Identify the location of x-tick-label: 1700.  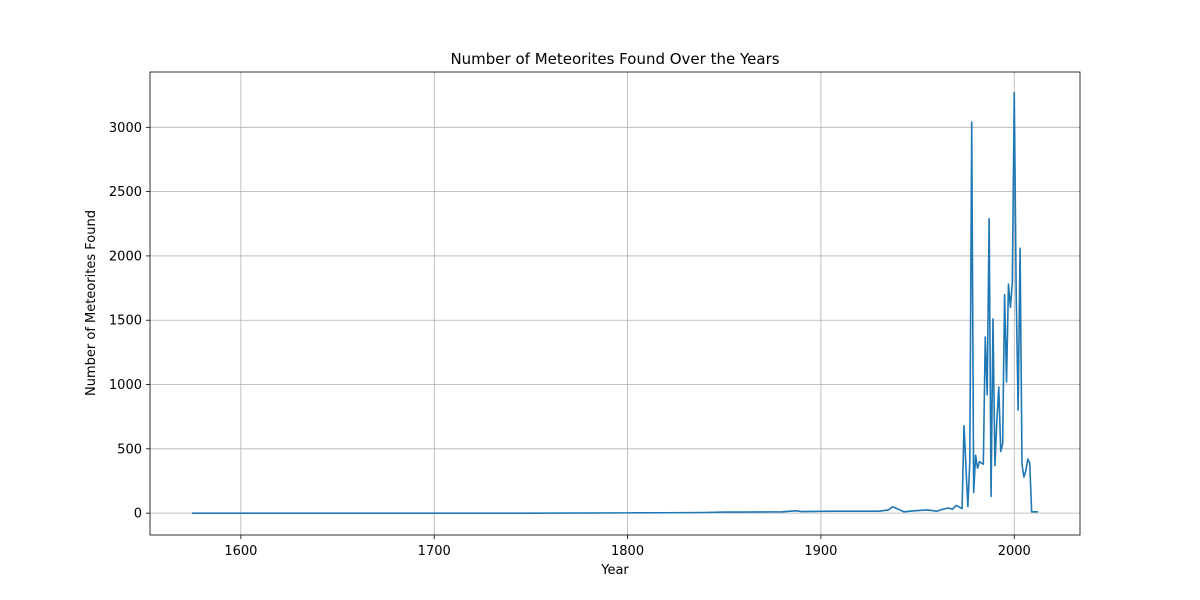
(434, 551).